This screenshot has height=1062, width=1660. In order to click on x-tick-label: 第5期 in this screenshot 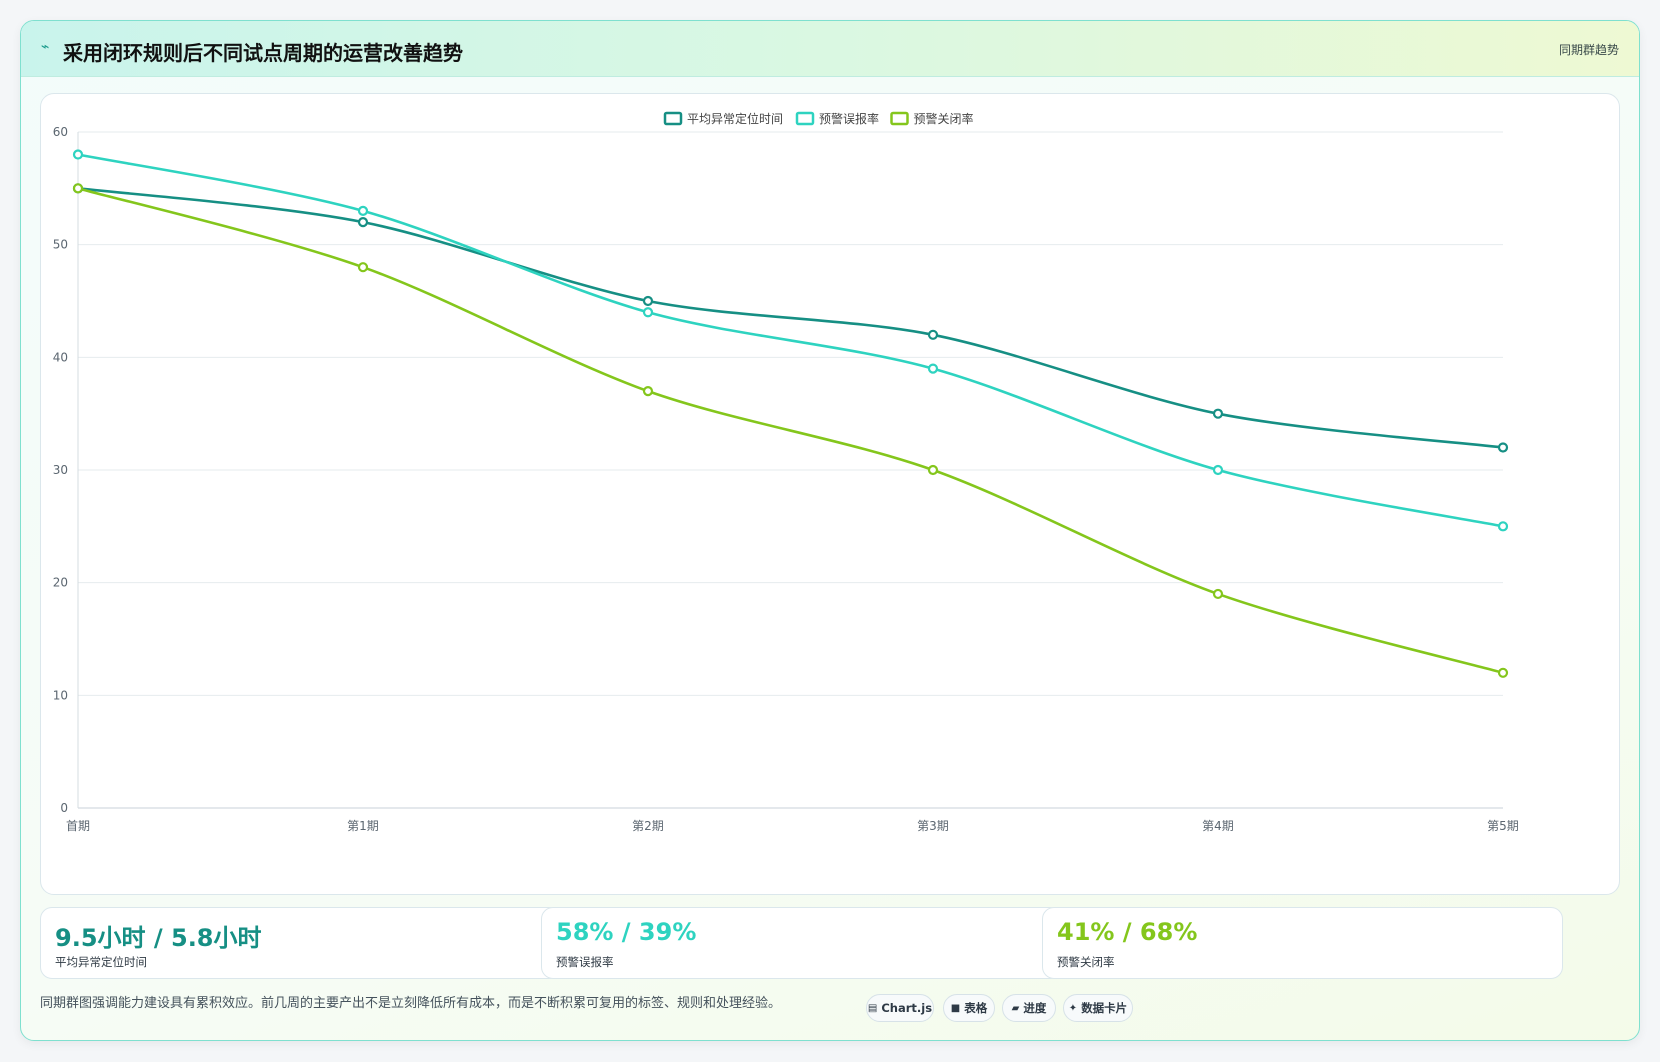, I will do `click(1503, 826)`.